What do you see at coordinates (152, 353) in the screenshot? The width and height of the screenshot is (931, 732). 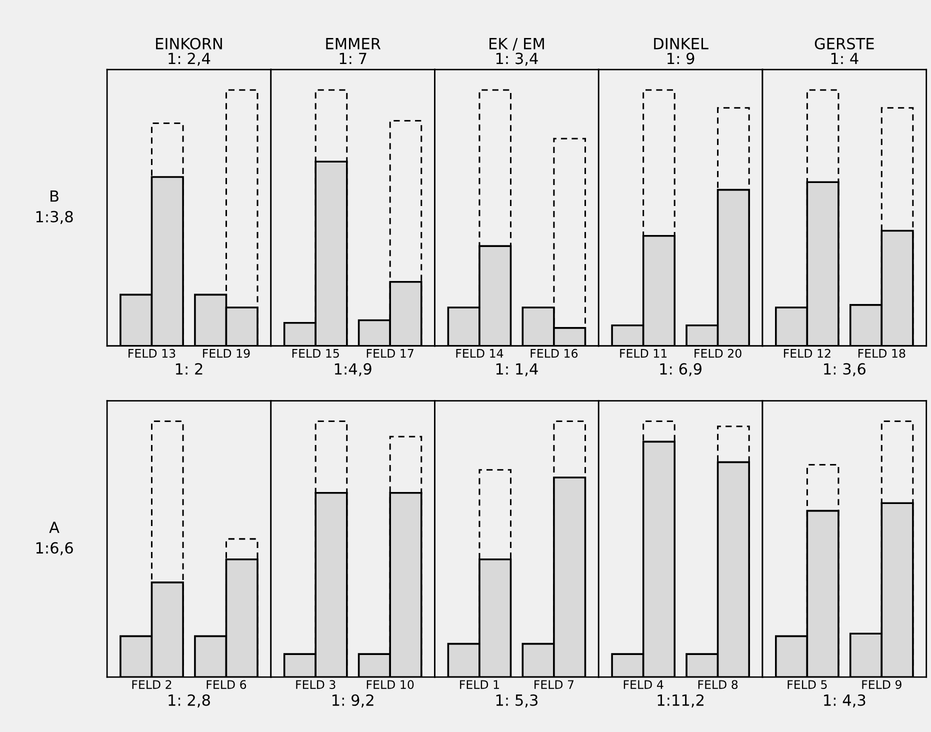 I see `x-tick-label: FELD 13` at bounding box center [152, 353].